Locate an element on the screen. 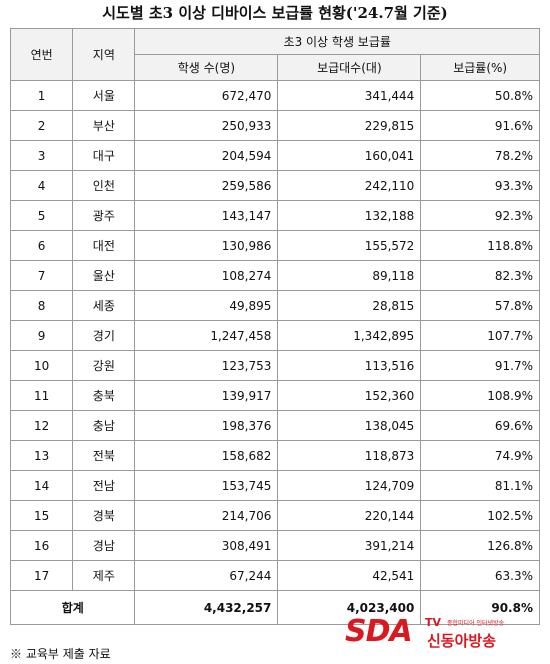 This screenshot has height=664, width=550. cell: 67,244 is located at coordinates (206, 575).